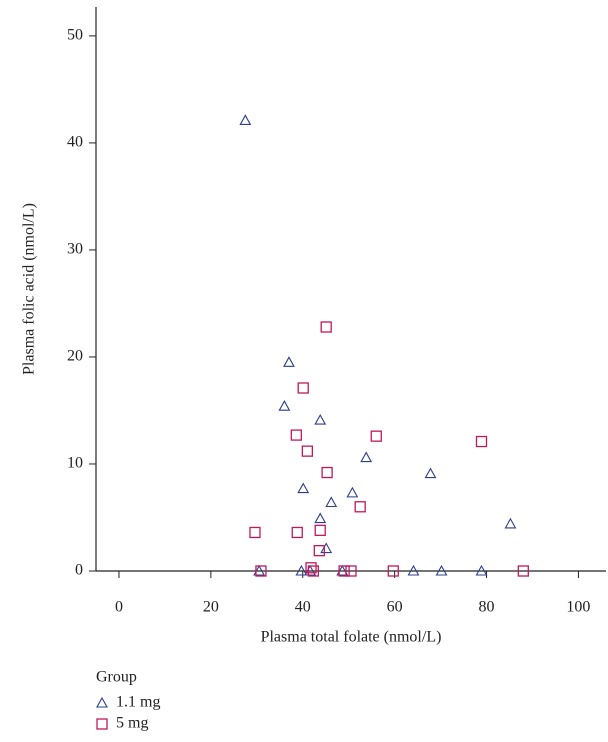 Image resolution: width=608 pixels, height=742 pixels. Describe the element at coordinates (211, 607) in the screenshot. I see `x-tick-label: 20` at that location.